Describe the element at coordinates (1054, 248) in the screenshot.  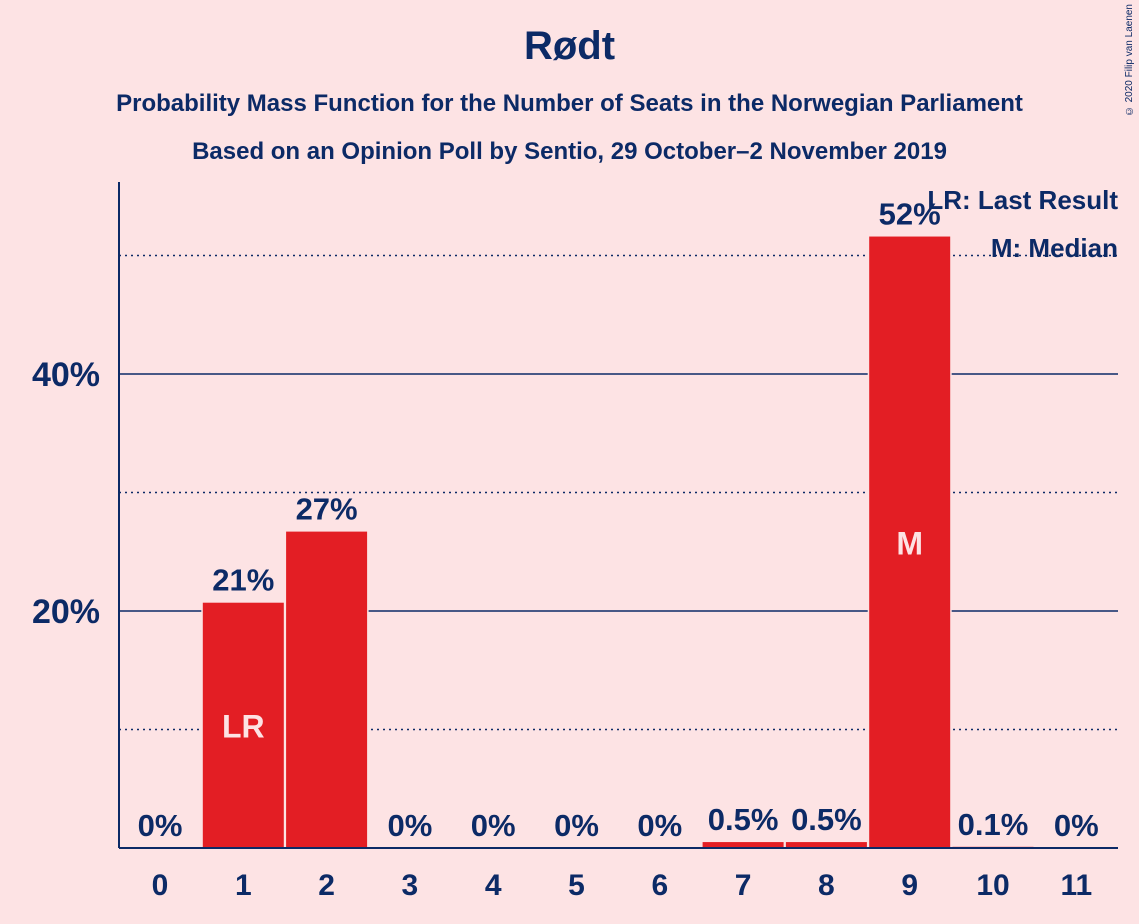
I see `legend-entry: M: Median` at that location.